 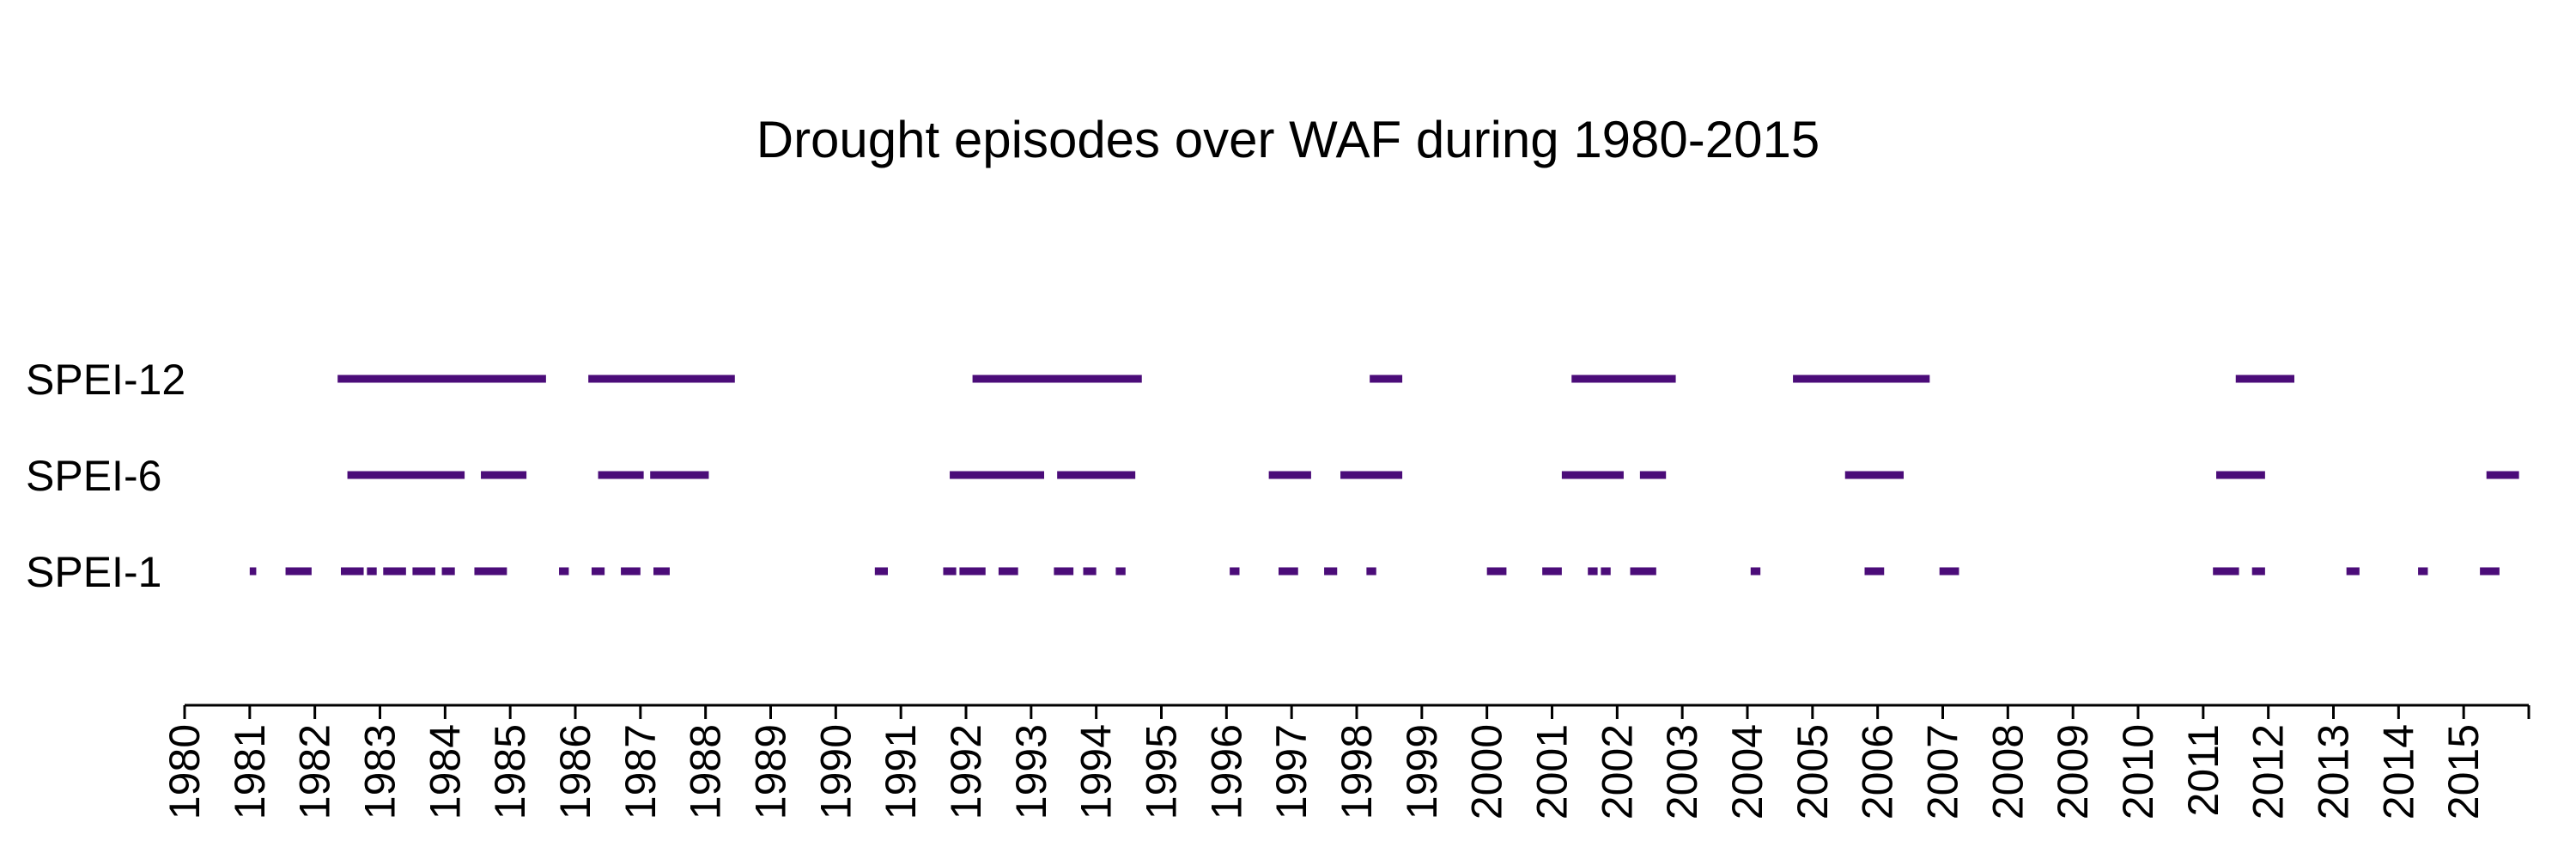 I want to click on x-tick-label: 2002, so click(x=1617, y=771).